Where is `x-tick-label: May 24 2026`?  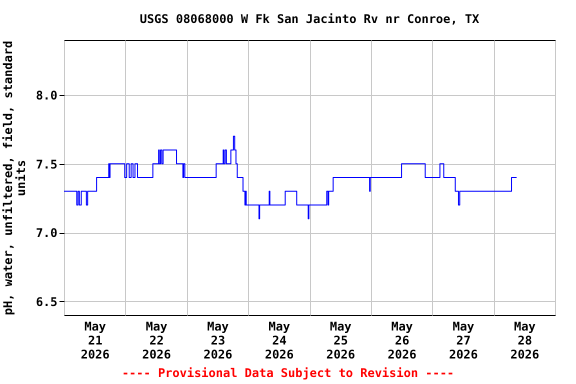
x-tick-label: May 24 2026 is located at coordinates (279, 341).